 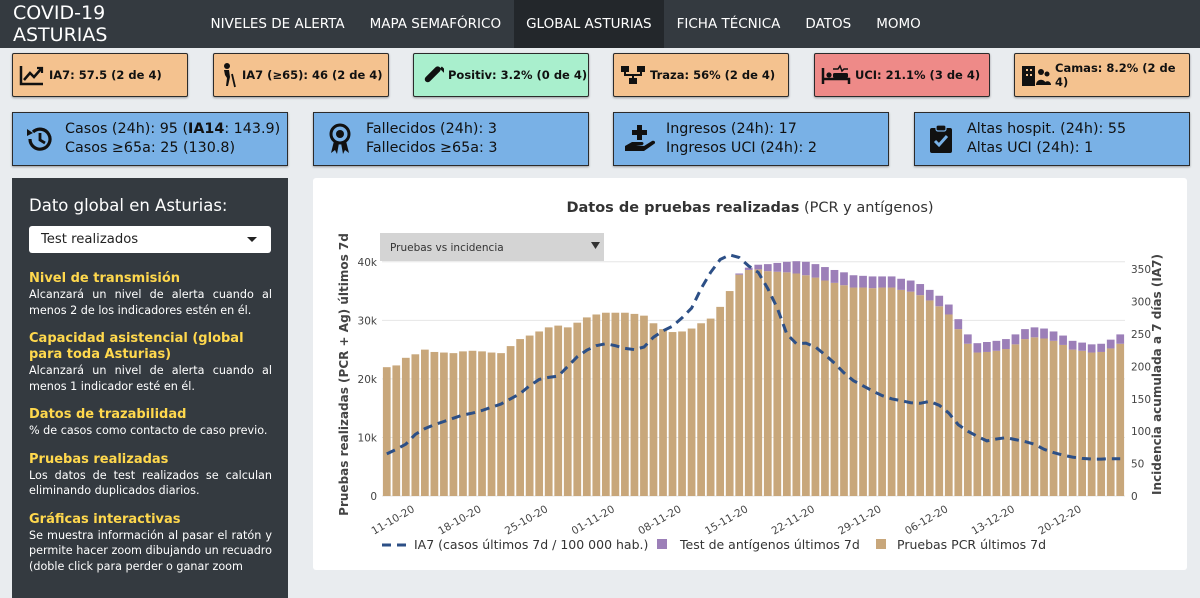 What do you see at coordinates (918, 75) in the screenshot?
I see `indicator-uci-label: UCI: 21.1% (3 de 4)` at bounding box center [918, 75].